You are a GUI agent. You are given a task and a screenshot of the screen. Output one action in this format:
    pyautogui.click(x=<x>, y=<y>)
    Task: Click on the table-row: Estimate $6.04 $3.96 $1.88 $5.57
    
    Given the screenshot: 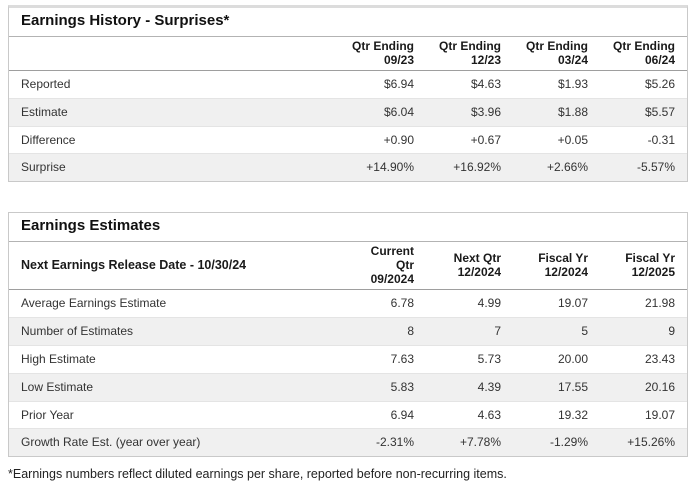 What is the action you would take?
    pyautogui.click(x=348, y=112)
    